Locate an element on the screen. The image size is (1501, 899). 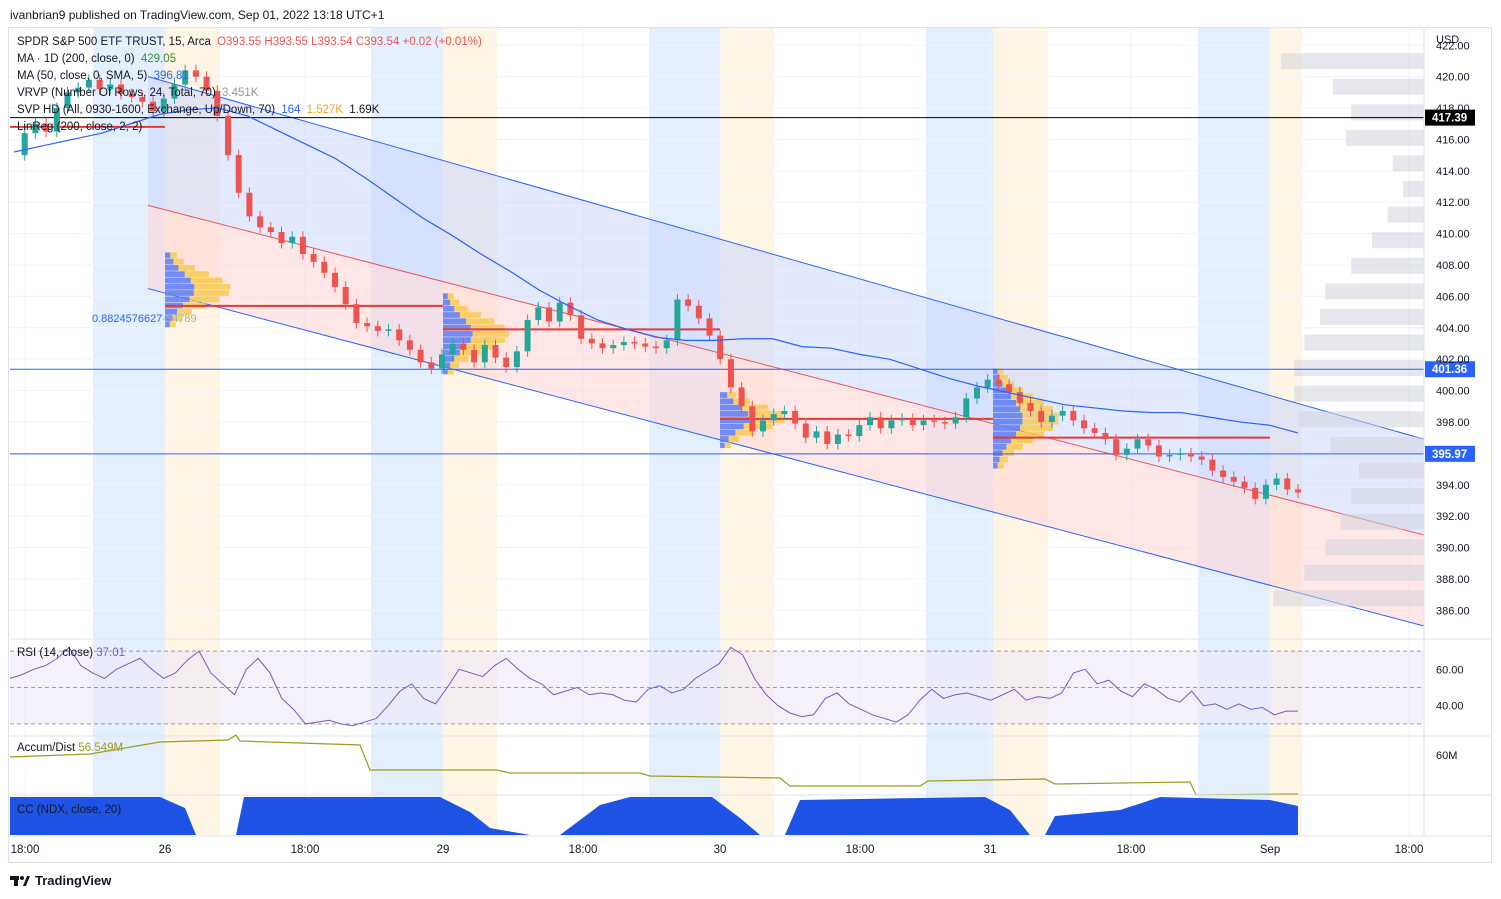
price-tick-1: 420.00 is located at coordinates (1453, 78).